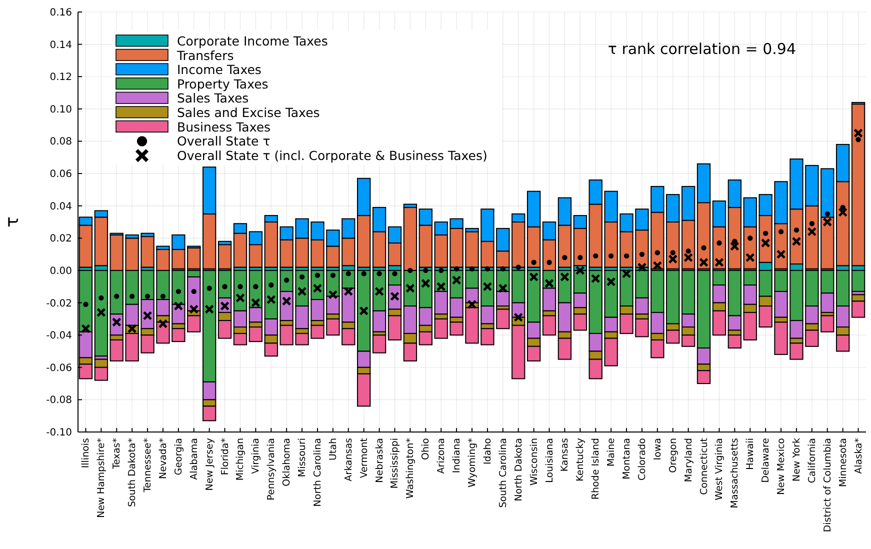  I want to click on x-tick-label: Delaware, so click(766, 460).